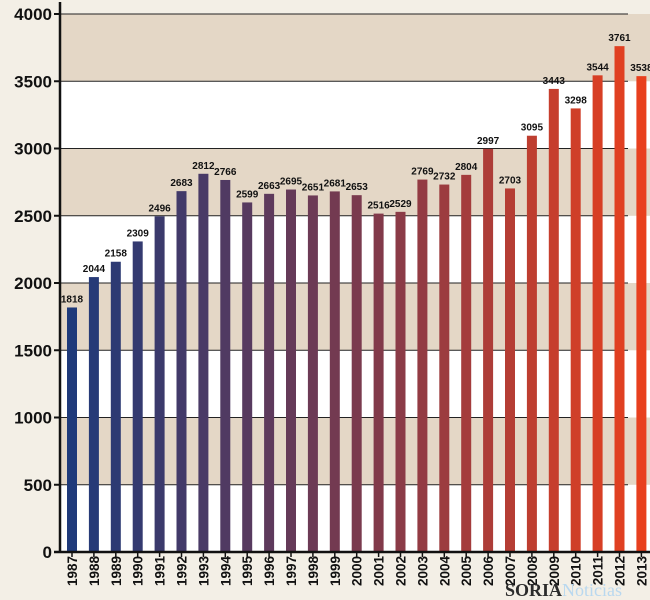  Describe the element at coordinates (269, 186) in the screenshot. I see `data-label: 2663` at that location.